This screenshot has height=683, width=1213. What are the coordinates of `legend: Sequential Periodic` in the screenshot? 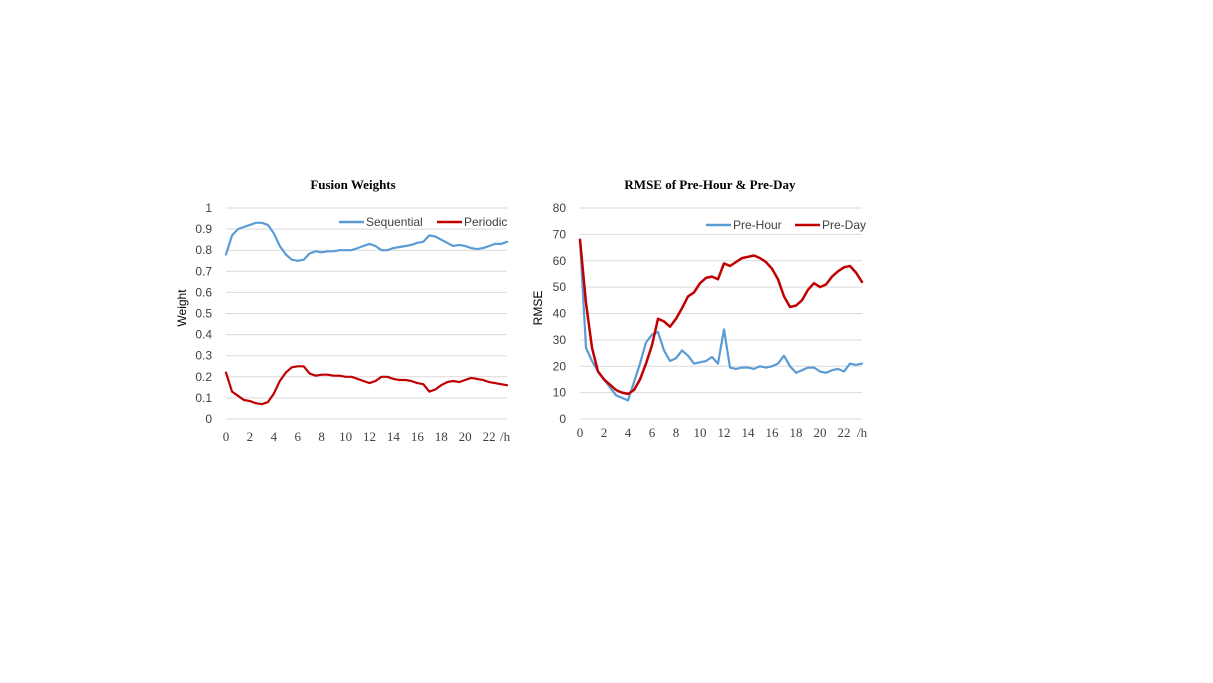 It's located at (423, 222).